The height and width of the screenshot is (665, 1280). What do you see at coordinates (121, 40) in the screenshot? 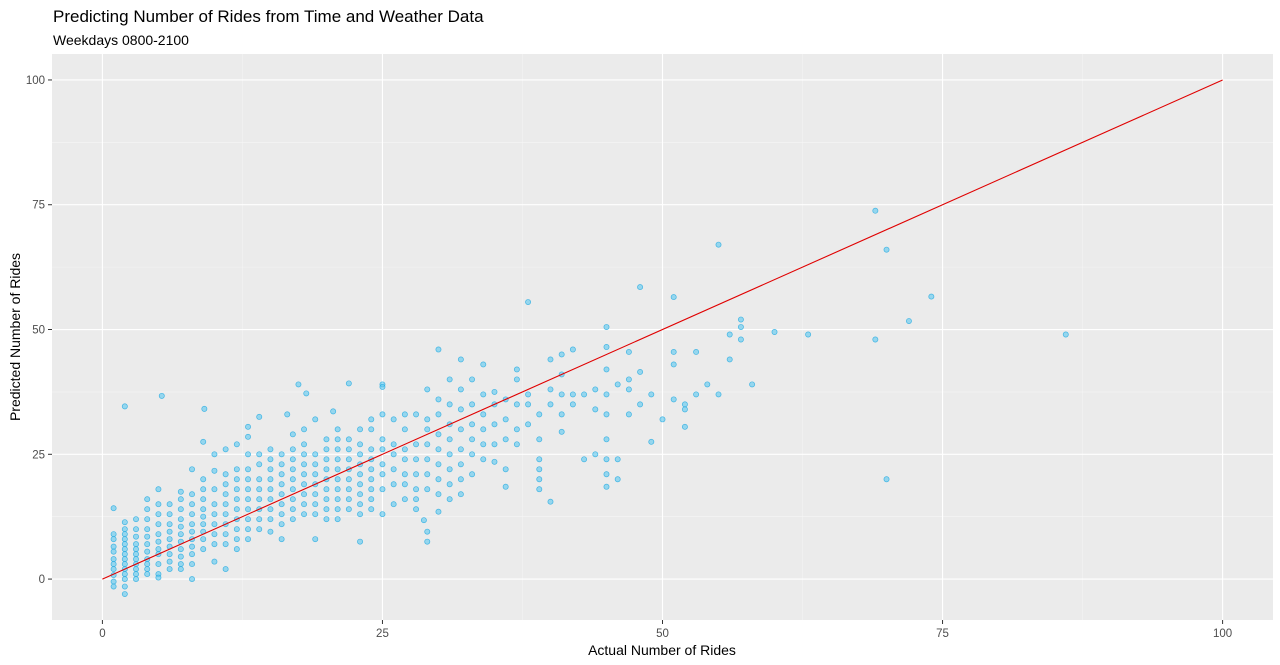
I see `chart-subtitle: Weekdays 0800-2100` at bounding box center [121, 40].